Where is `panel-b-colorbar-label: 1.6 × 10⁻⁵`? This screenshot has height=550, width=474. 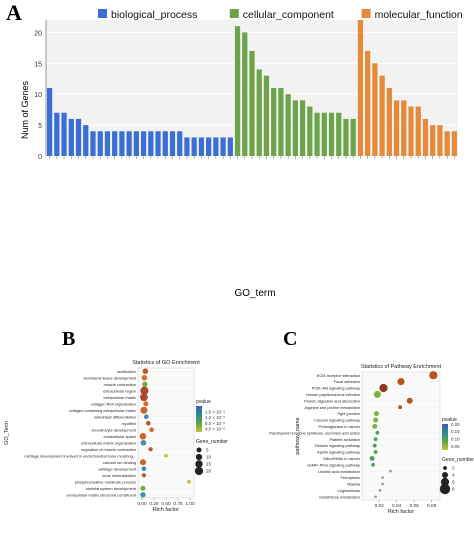
panel-b-colorbar-label: 1.6 × 10⁻⁵ is located at coordinates (215, 411).